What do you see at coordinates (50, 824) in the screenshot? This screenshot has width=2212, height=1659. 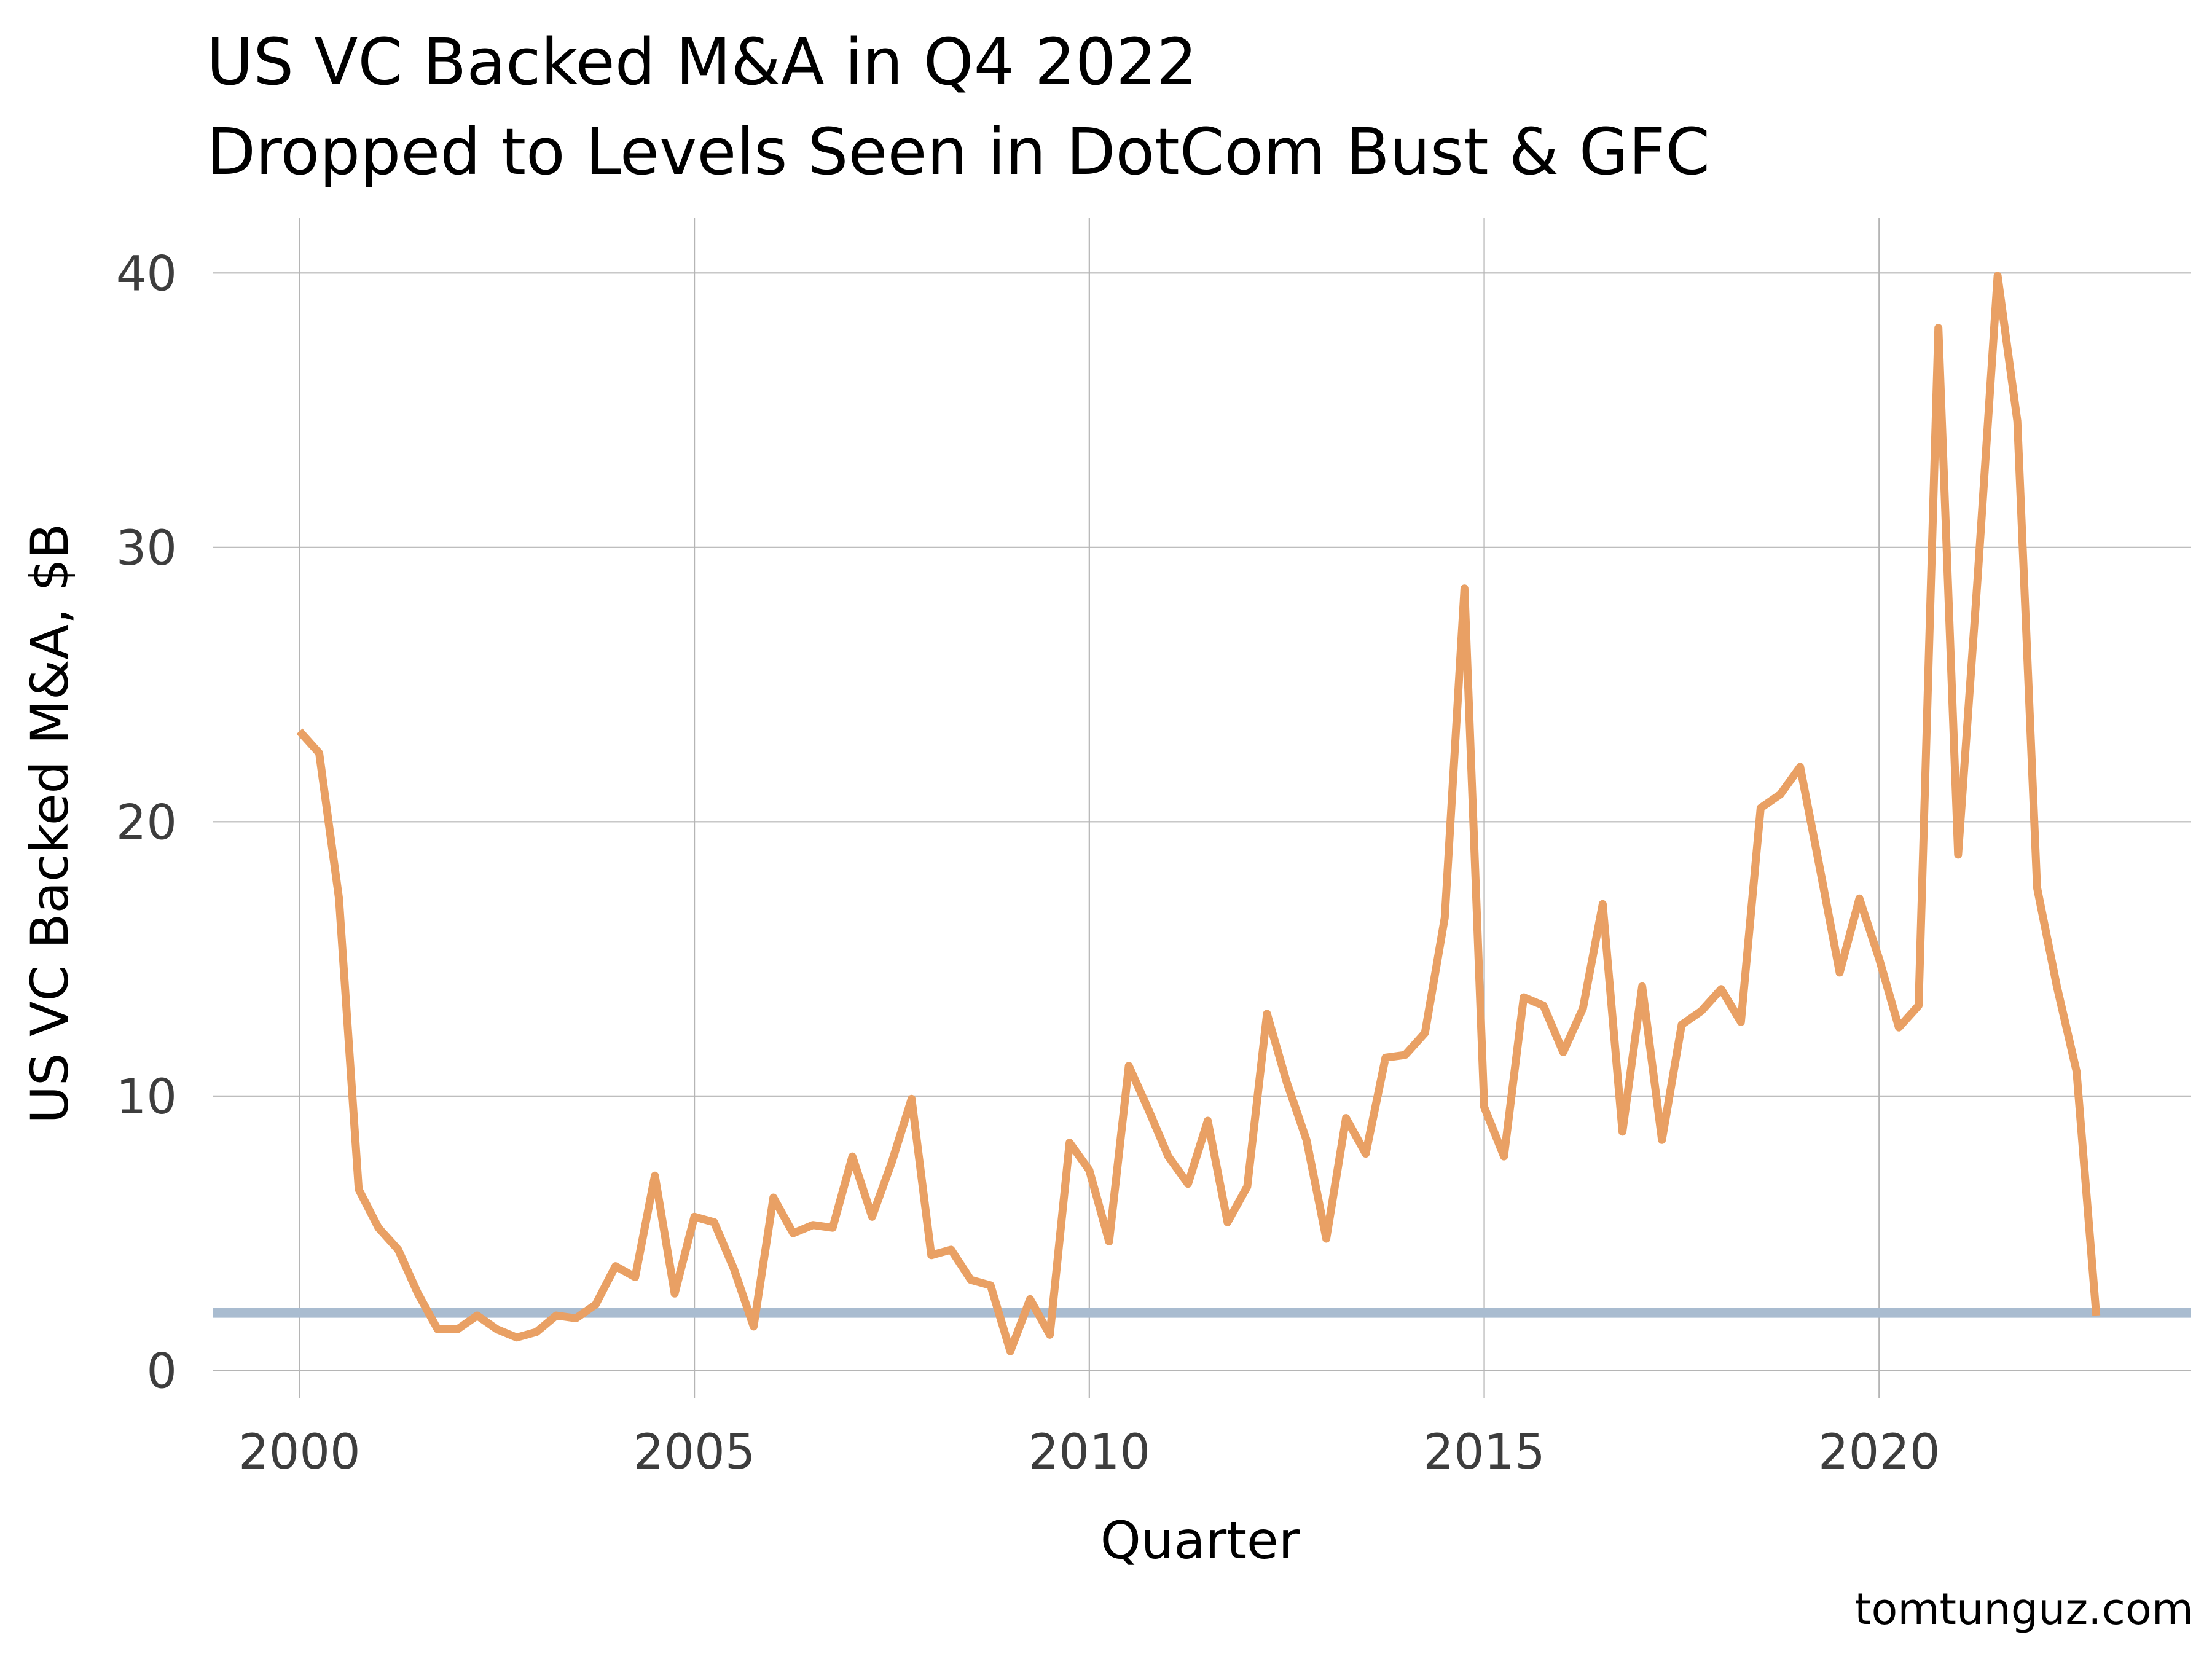 I see `y-axis-title: US VC Backed M&A, $B` at bounding box center [50, 824].